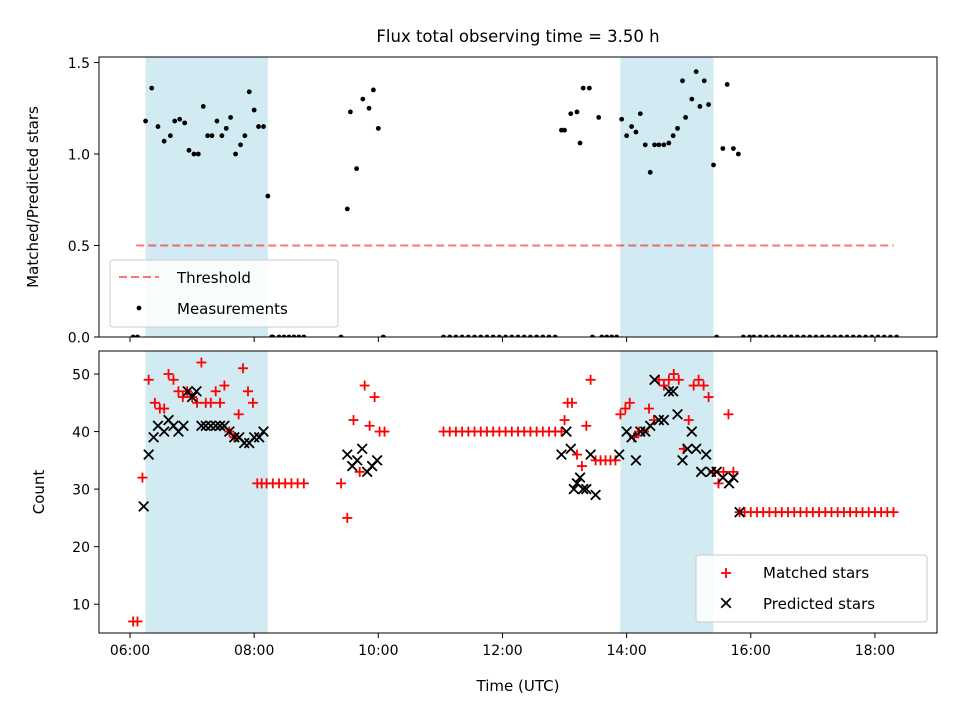  I want to click on y-axis-label: Count, so click(39, 492).